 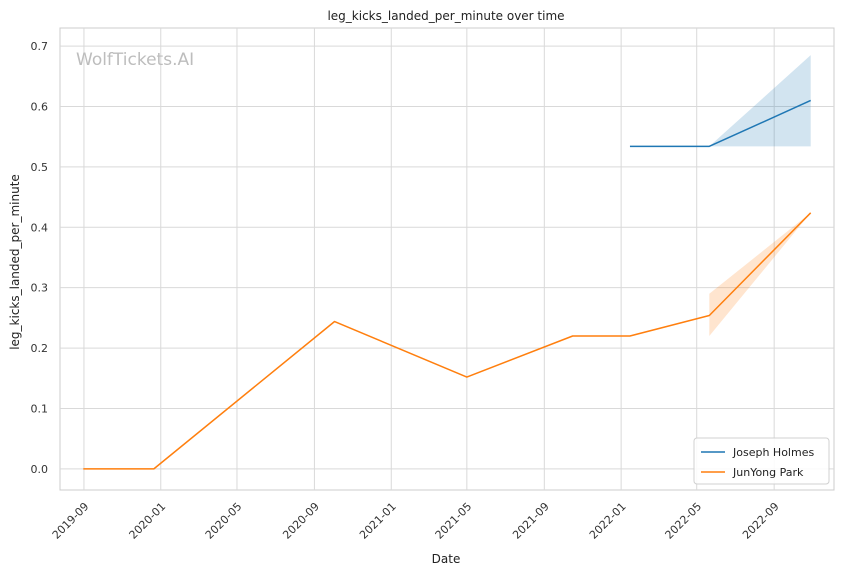 What do you see at coordinates (761, 521) in the screenshot?
I see `x-tick-label: 2022-09` at bounding box center [761, 521].